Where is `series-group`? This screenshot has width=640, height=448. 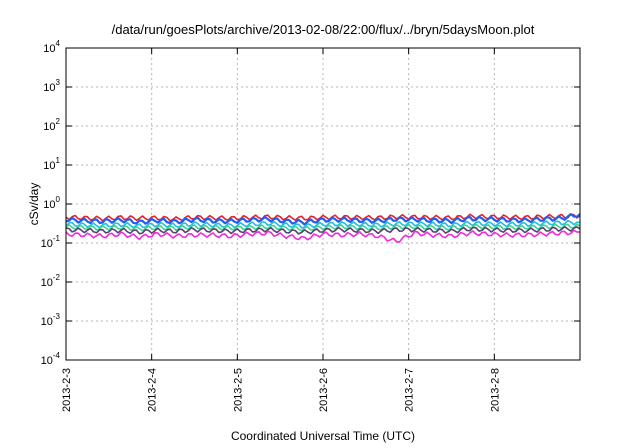 series-group is located at coordinates (323, 228).